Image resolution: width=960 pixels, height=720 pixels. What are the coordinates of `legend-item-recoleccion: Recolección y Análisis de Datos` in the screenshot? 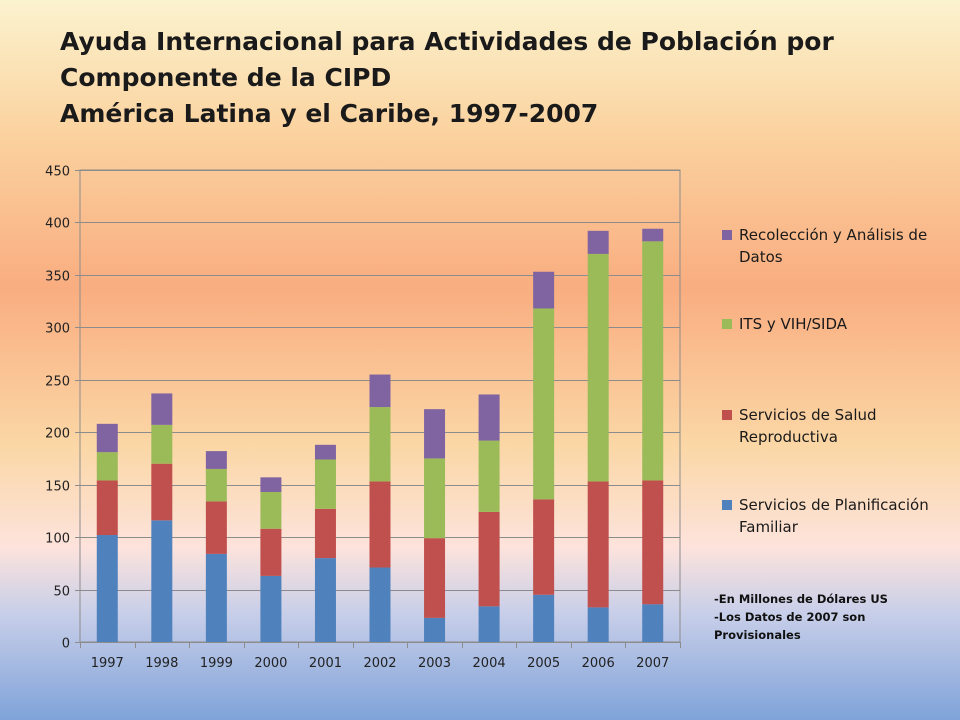 It's located at (832, 246).